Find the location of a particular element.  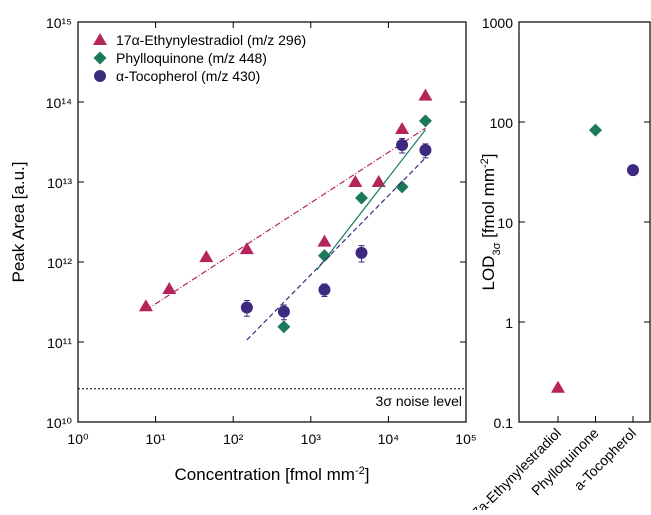

axis-label-part: Peak Area [a.u.] is located at coordinates (18, 222).